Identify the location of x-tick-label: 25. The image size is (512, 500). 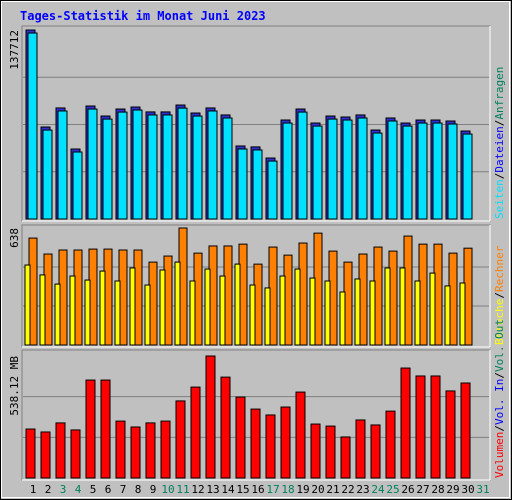
(392, 489).